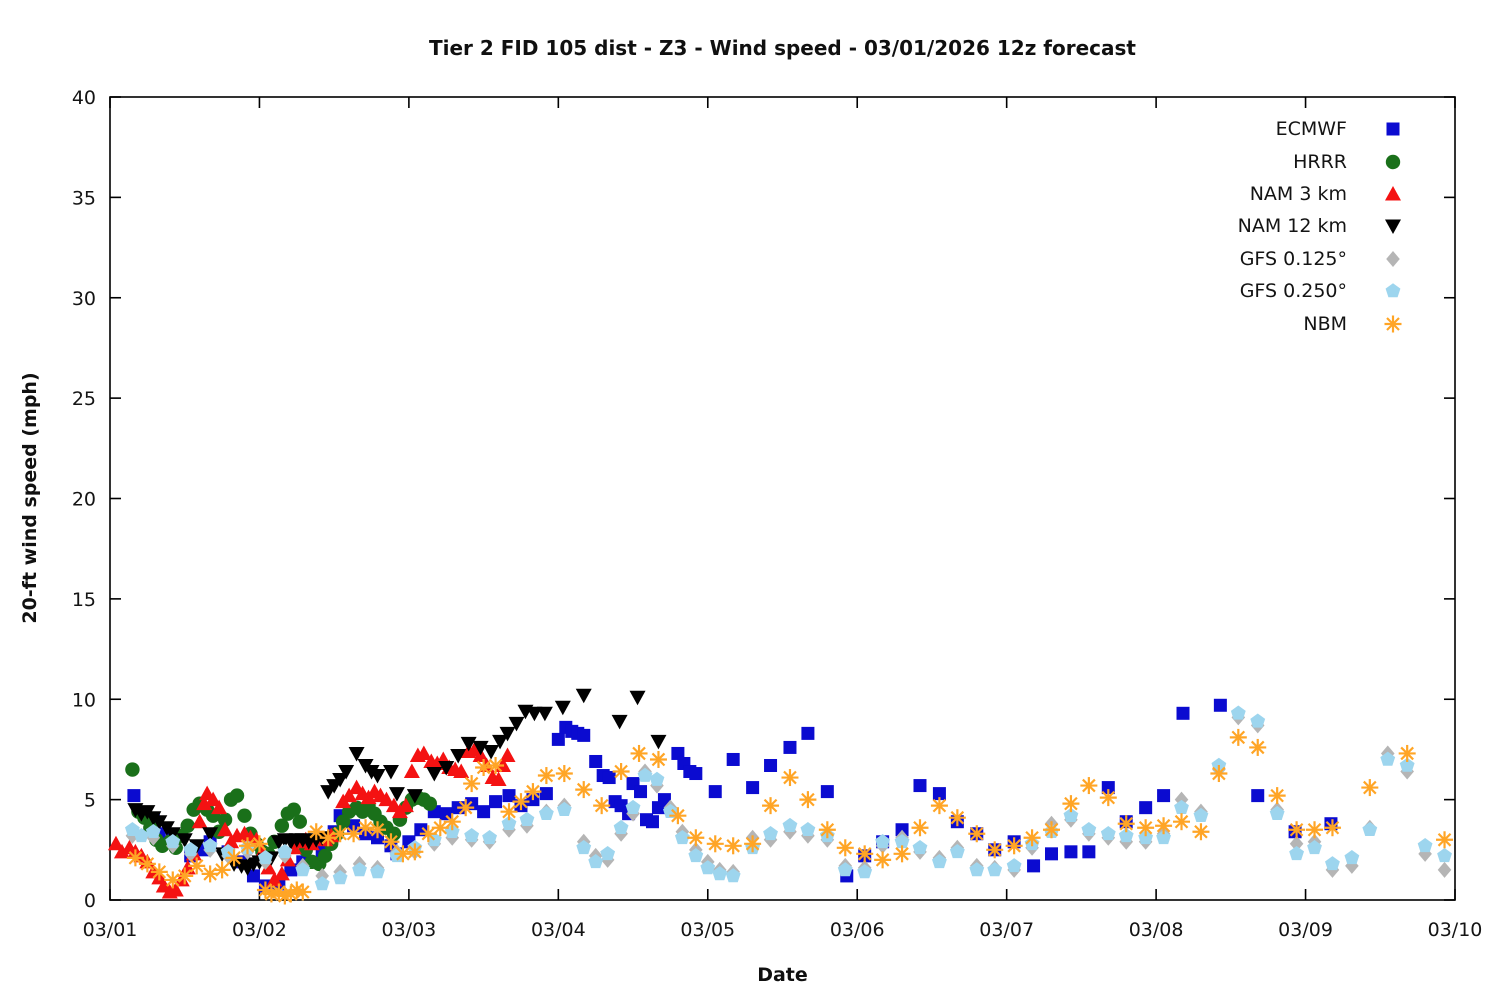 The image size is (1500, 1000). I want to click on y-tick-label: 10, so click(84, 700).